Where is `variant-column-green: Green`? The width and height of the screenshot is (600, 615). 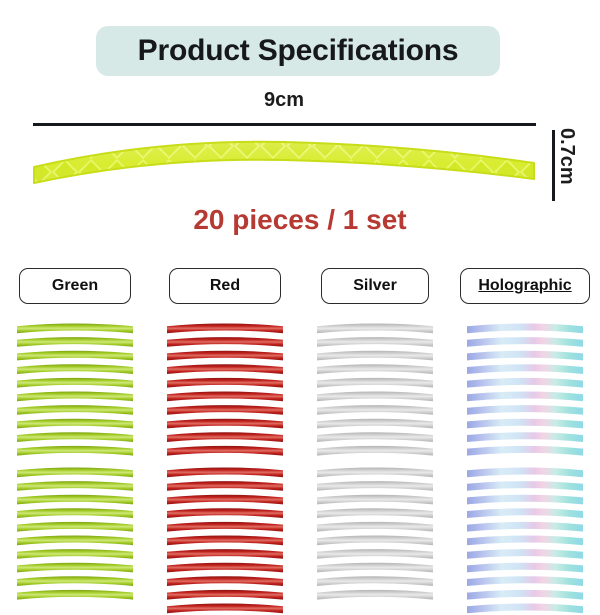 variant-column-green: Green is located at coordinates (75, 434).